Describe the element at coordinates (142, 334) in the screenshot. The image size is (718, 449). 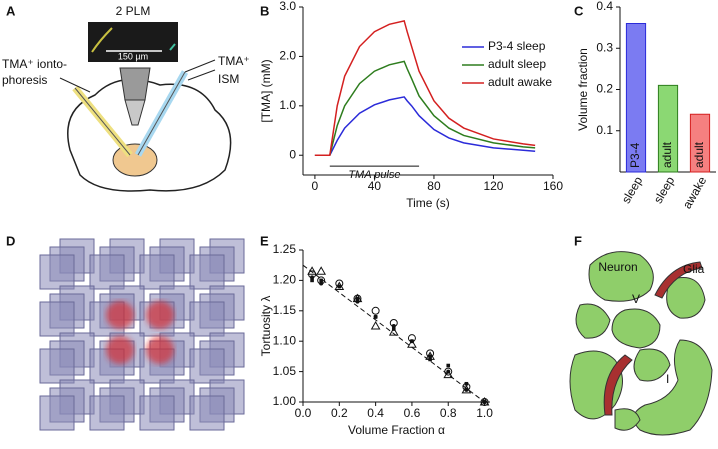
I see `panel-d` at that location.